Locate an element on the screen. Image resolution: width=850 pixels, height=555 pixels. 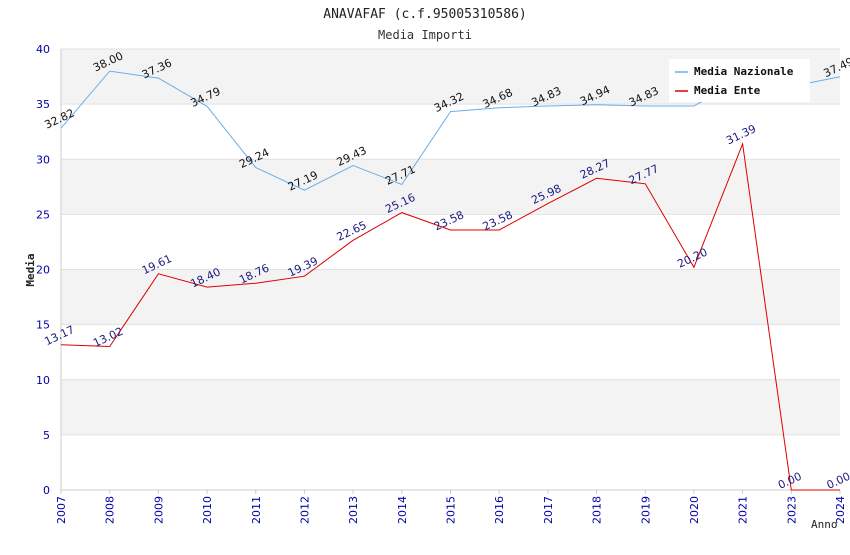
y-tick-label: 10 is located at coordinates (43, 380).